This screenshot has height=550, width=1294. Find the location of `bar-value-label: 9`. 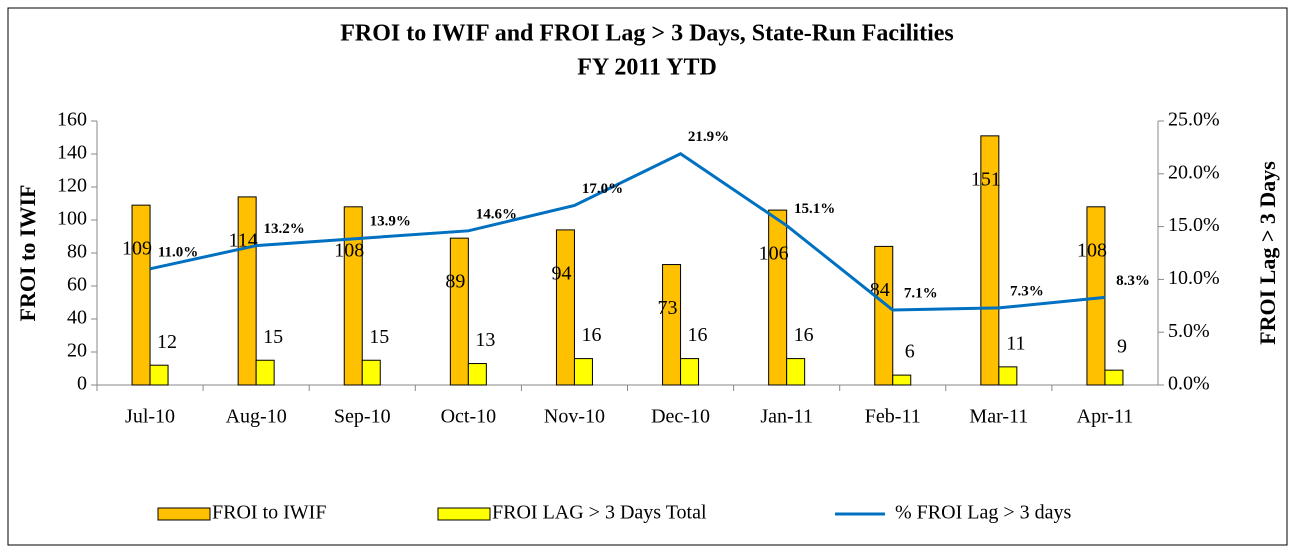

bar-value-label: 9 is located at coordinates (1122, 347).